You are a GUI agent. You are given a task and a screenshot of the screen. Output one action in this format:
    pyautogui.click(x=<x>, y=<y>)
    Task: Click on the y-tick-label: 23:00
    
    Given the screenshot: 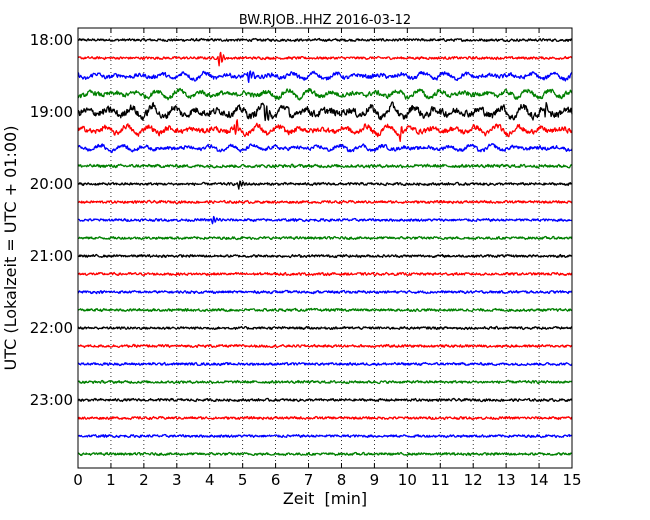 What is the action you would take?
    pyautogui.click(x=51, y=400)
    